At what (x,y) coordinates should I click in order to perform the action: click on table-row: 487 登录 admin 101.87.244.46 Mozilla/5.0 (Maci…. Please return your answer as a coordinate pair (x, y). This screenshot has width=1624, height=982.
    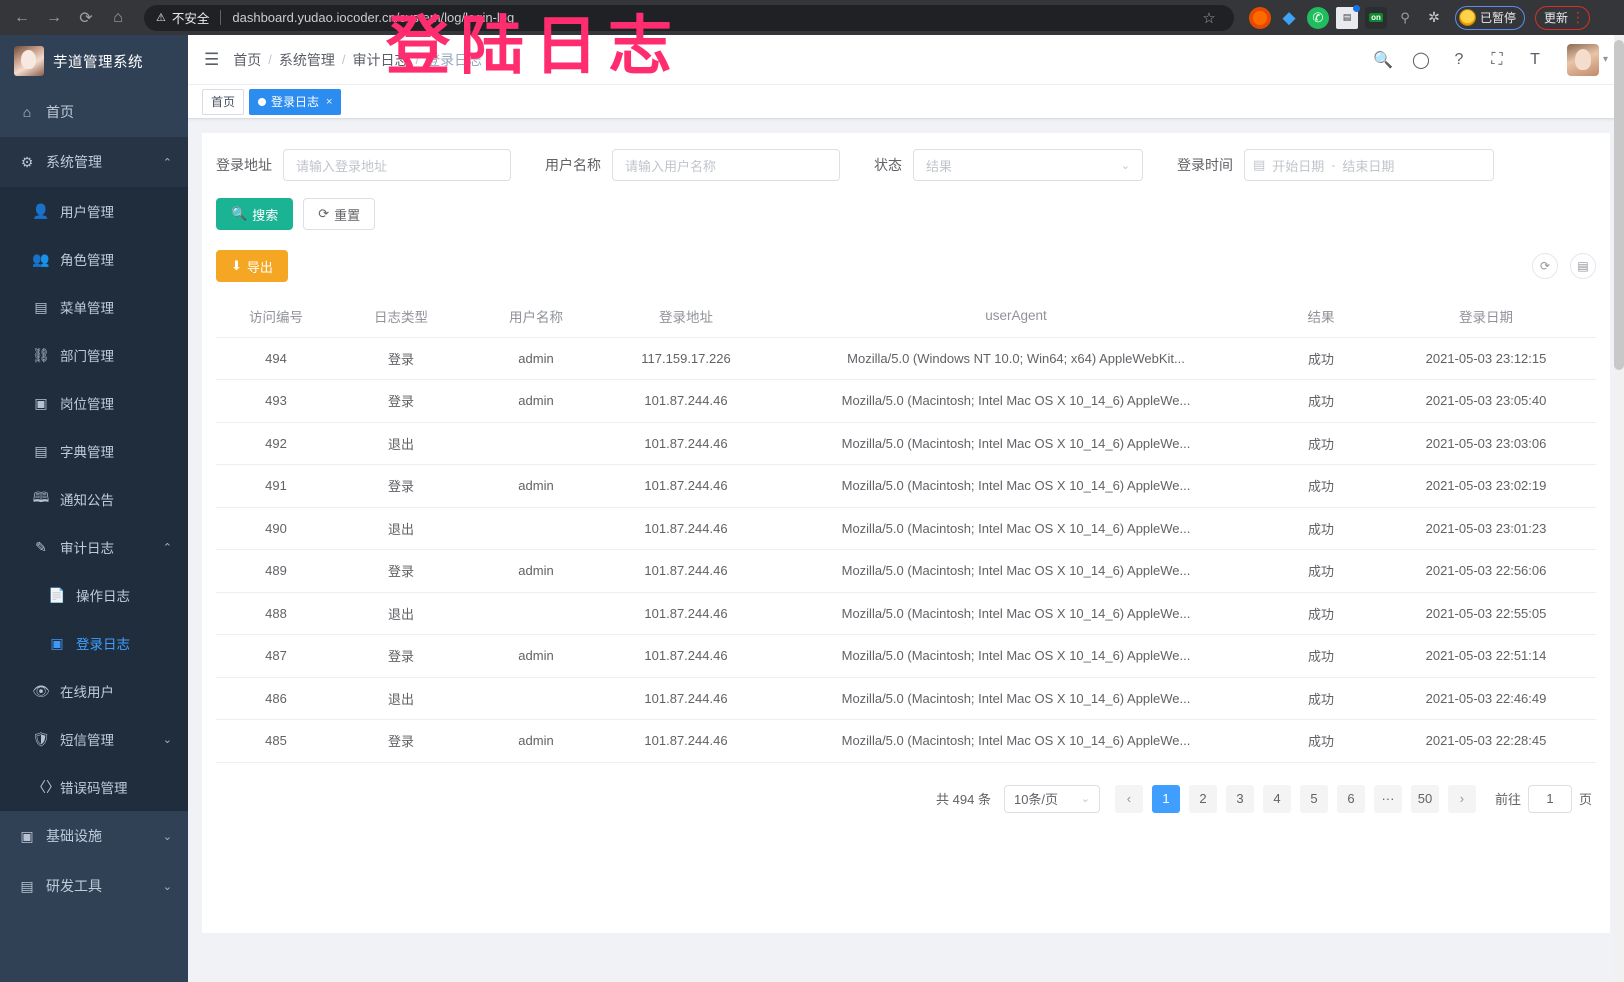
    Looking at the image, I should click on (906, 656).